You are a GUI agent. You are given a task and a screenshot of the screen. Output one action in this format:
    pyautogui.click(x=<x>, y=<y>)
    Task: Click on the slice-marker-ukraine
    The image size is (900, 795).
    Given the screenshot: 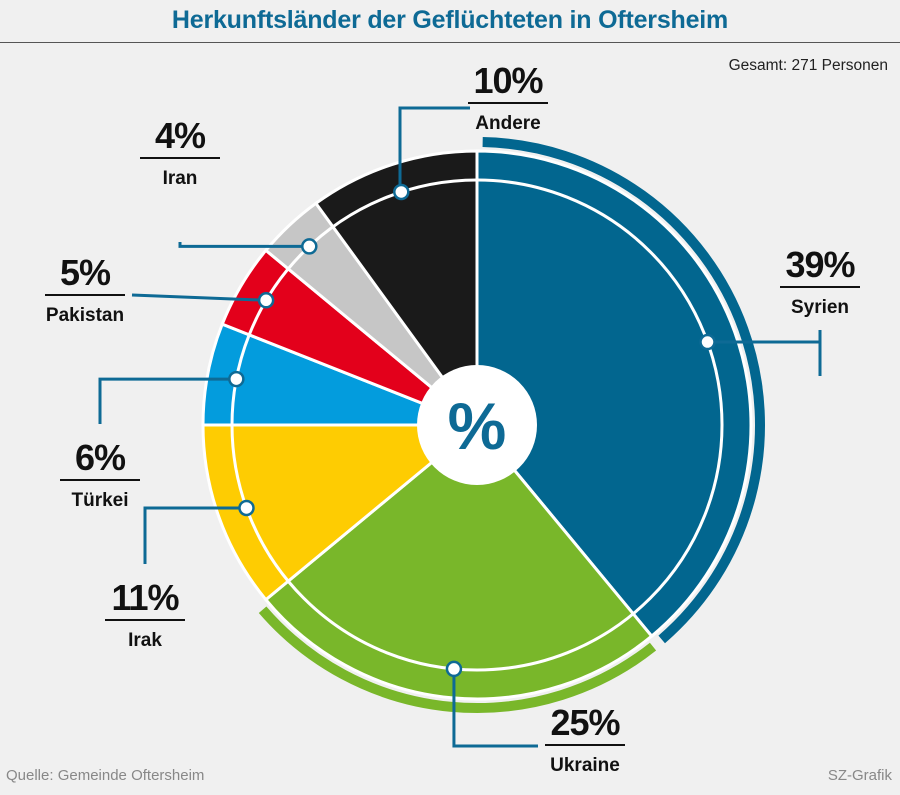 What is the action you would take?
    pyautogui.click(x=454, y=669)
    